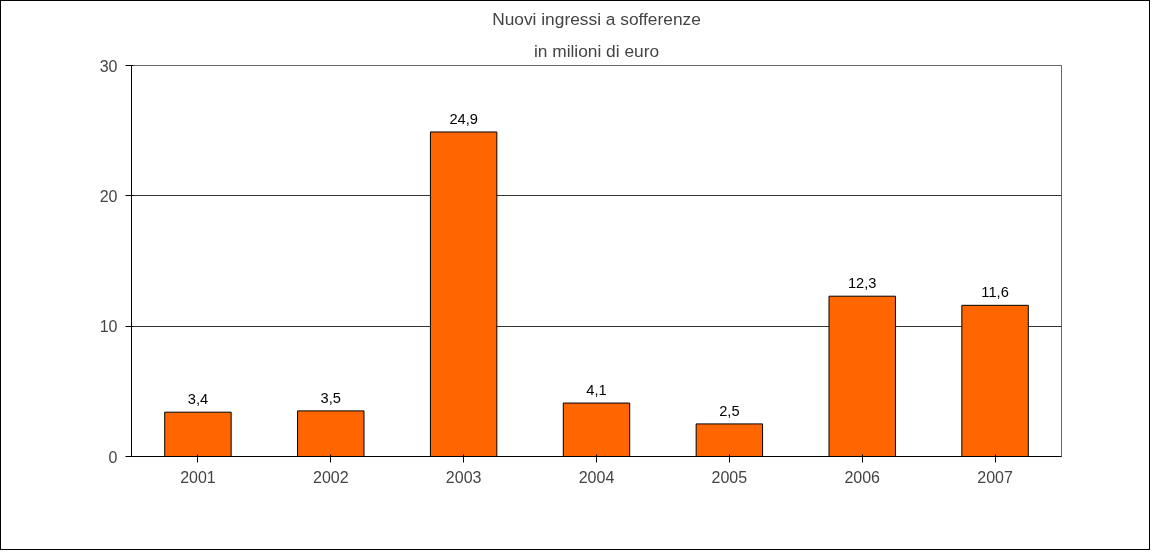 This screenshot has width=1160, height=560. I want to click on y-tick-label: 30, so click(108, 66).